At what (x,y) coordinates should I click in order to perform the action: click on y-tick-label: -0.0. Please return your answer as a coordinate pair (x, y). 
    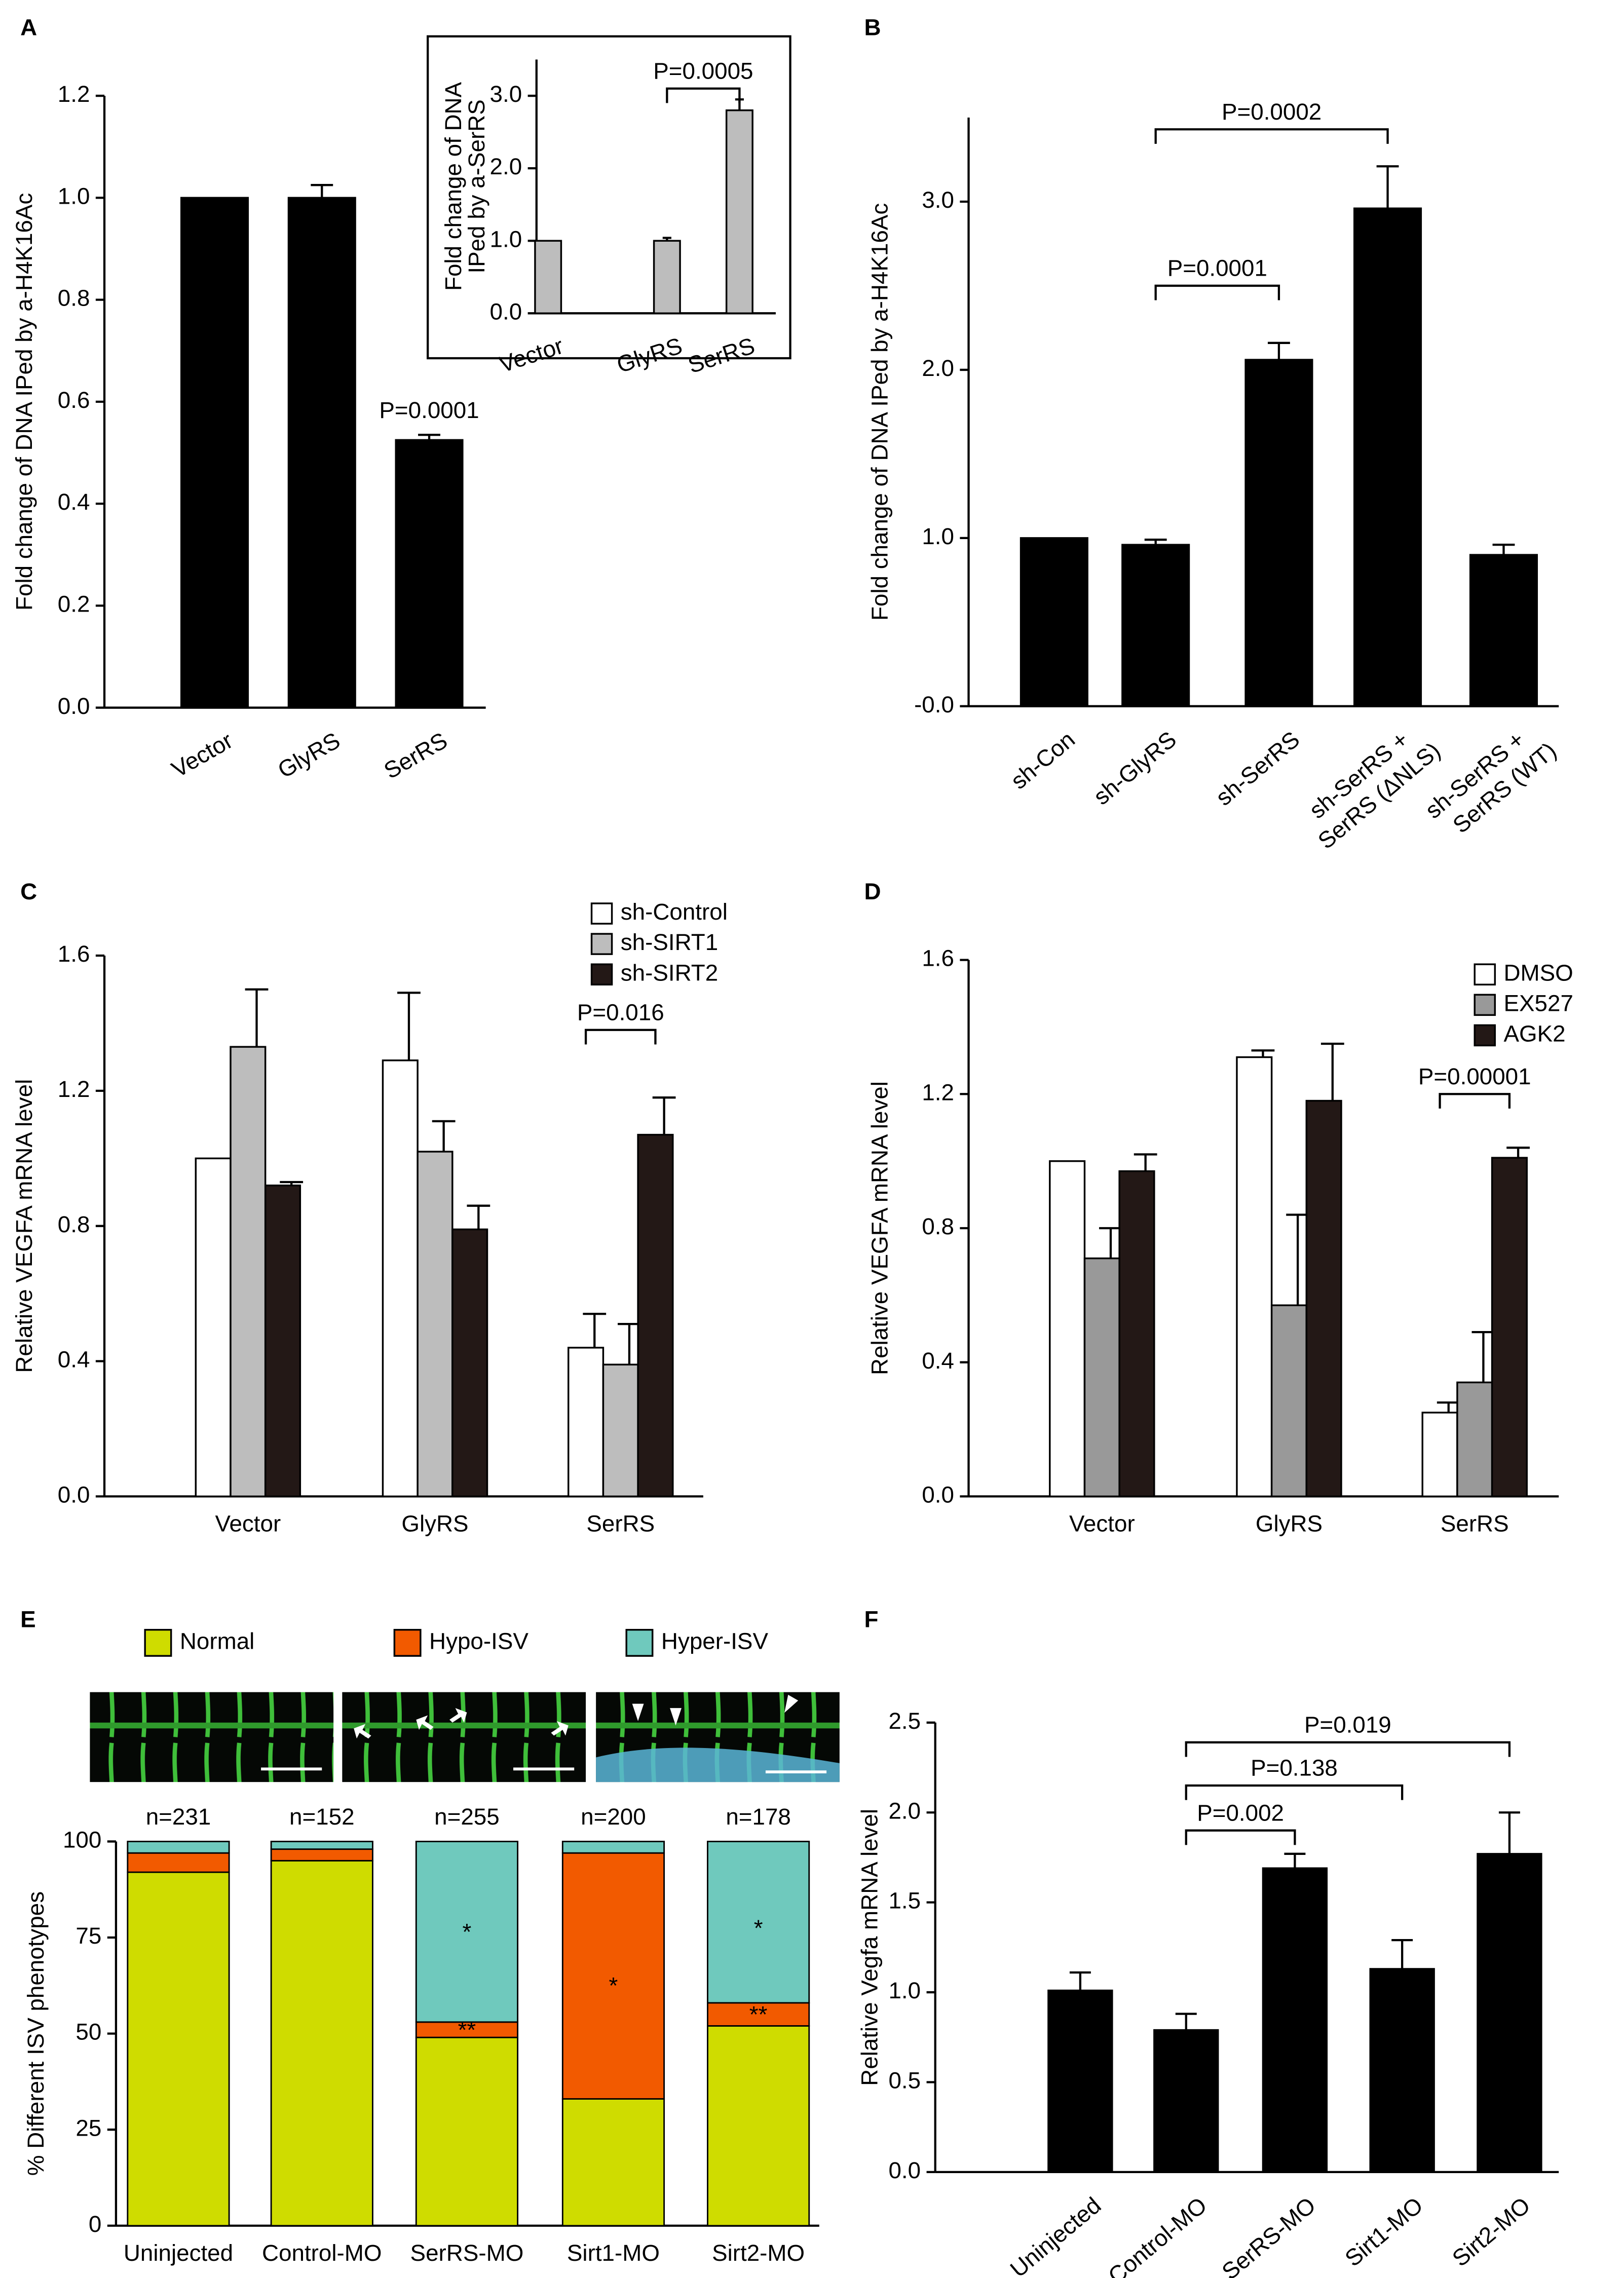
    Looking at the image, I should click on (934, 704).